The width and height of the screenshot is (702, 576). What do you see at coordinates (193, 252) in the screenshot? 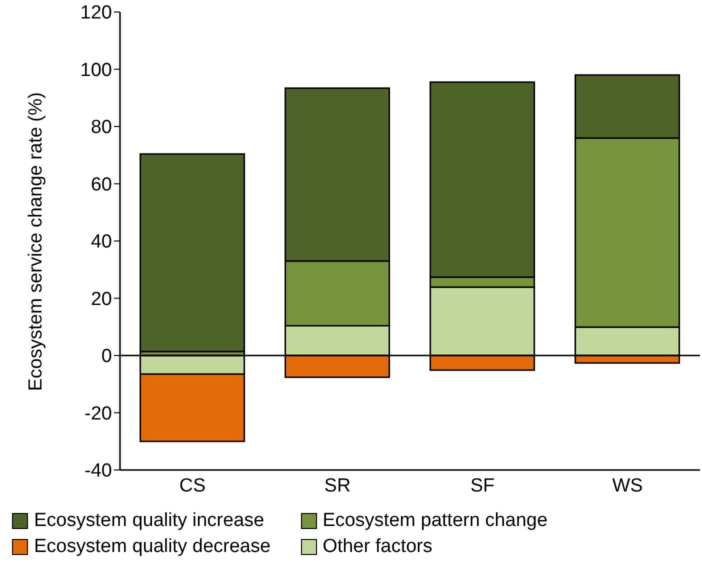
I see `bar` at bounding box center [193, 252].